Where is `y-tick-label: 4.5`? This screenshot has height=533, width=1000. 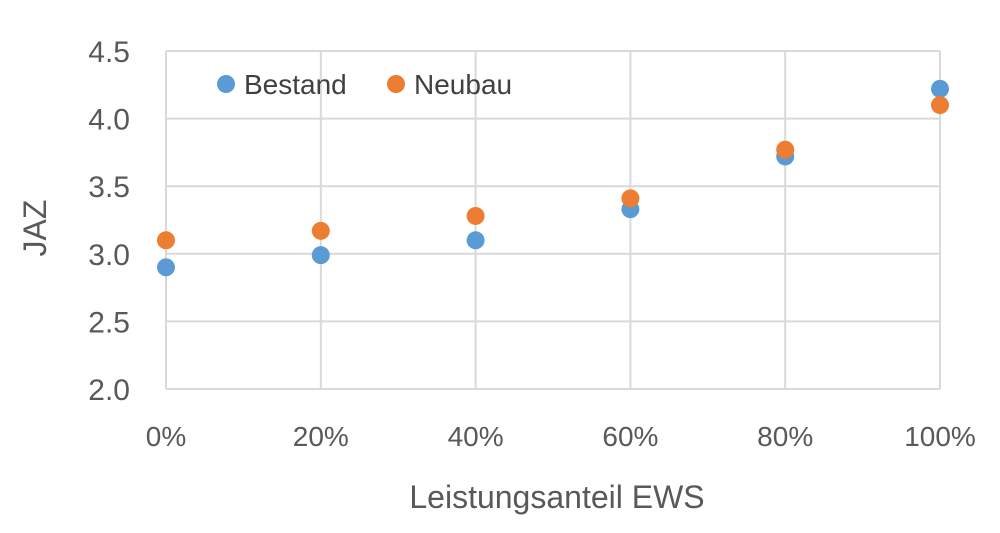 y-tick-label: 4.5 is located at coordinates (109, 52).